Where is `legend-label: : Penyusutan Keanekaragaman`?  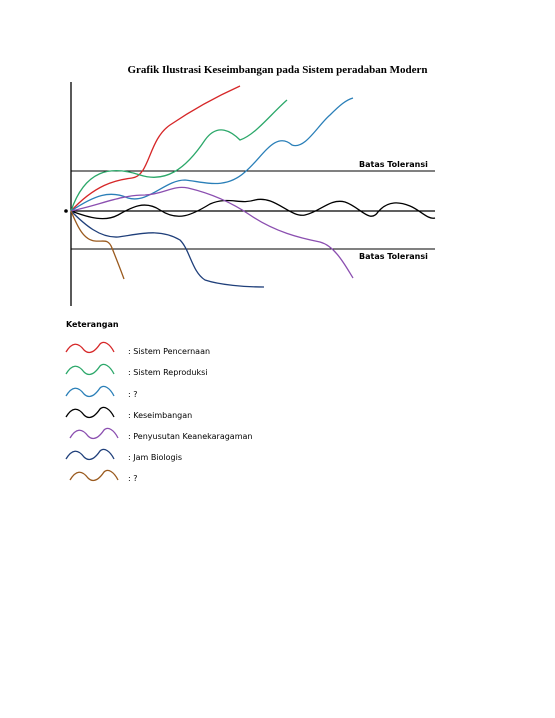
legend-label: : Penyusutan Keanekaragaman is located at coordinates (190, 436).